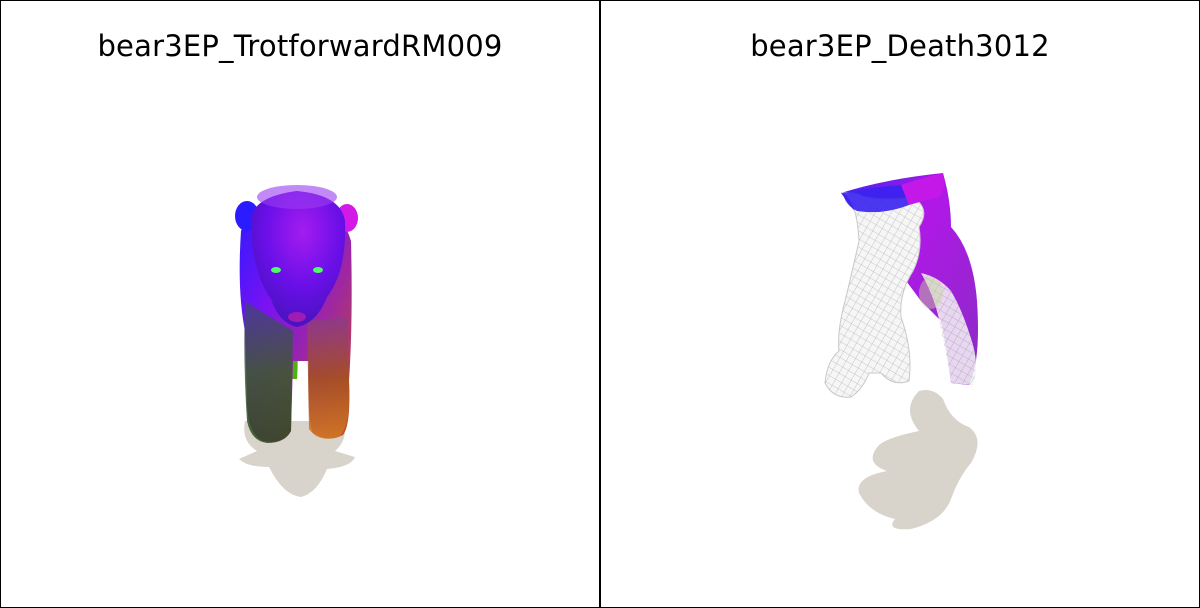  I want to click on panel-title-left: bear3EP_TrotforwardRM009, so click(300, 46).